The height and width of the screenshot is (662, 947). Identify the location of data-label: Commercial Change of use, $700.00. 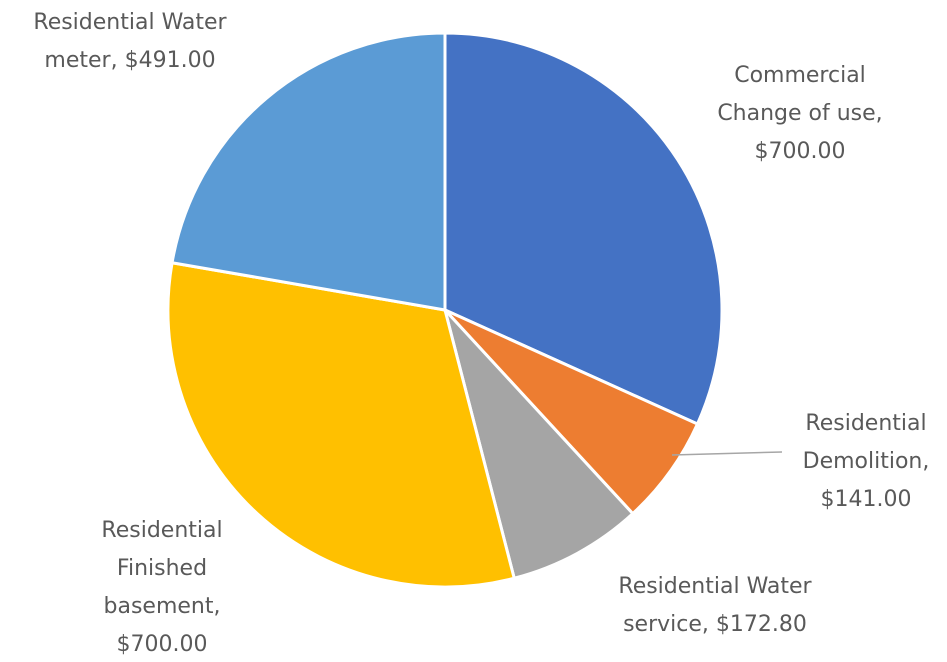
(800, 114).